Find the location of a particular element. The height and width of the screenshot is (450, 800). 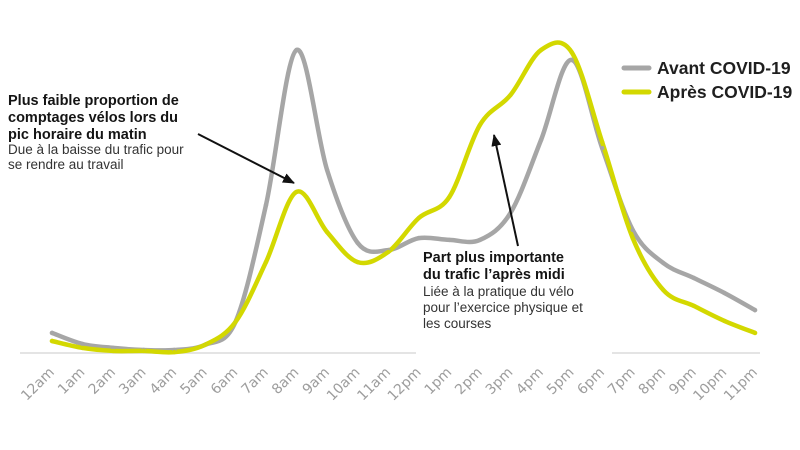

annotation-text-line: Liée à la pratique du vélo is located at coordinates (498, 291).